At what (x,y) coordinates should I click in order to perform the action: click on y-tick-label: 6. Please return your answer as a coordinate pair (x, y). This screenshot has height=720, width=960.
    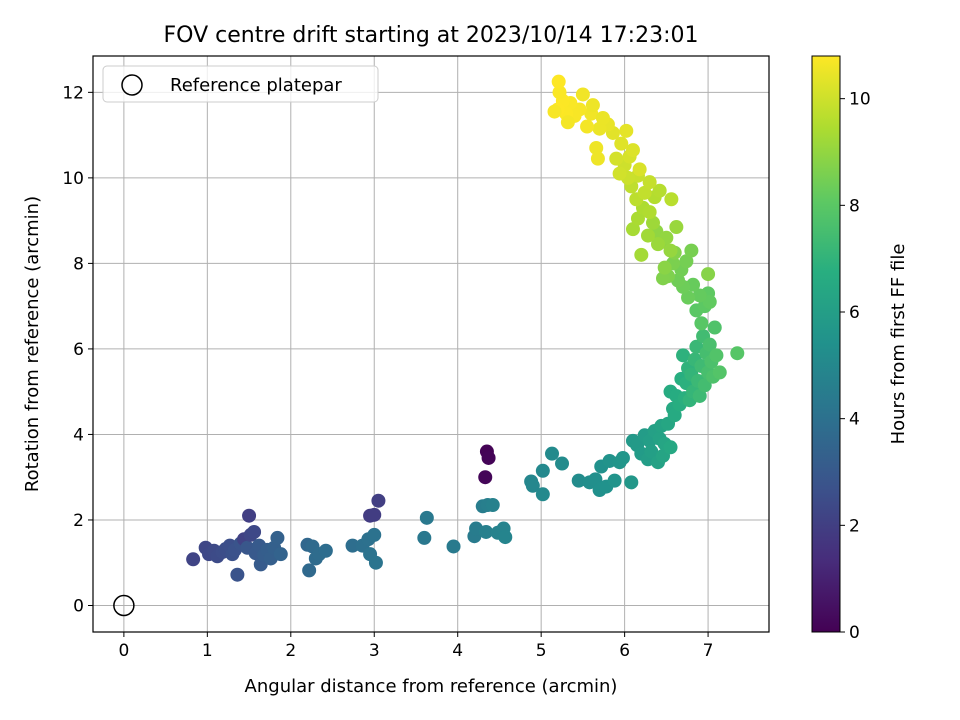
    Looking at the image, I should click on (78, 350).